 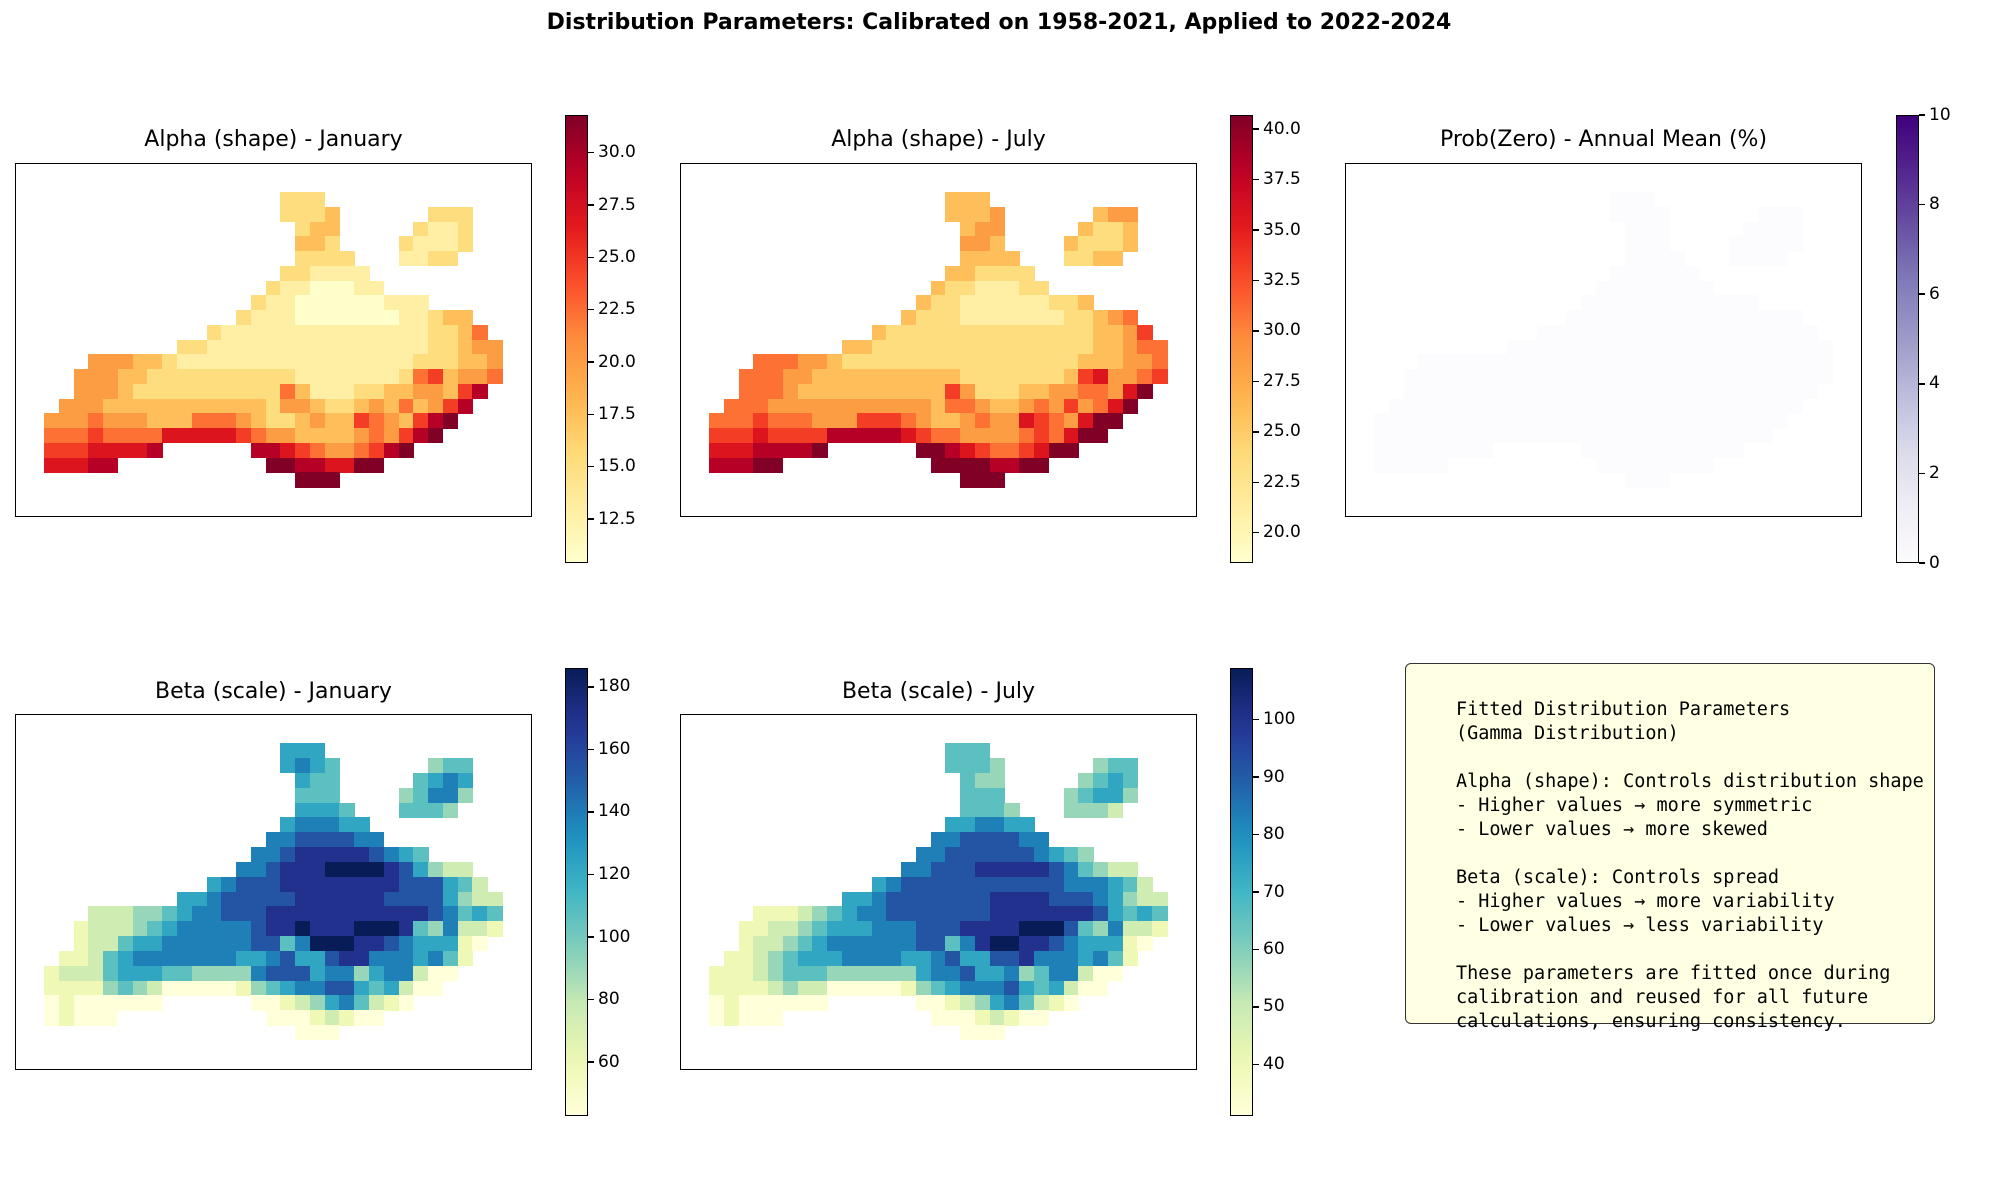 What do you see at coordinates (1274, 1063) in the screenshot?
I see `colorbar-tick-label: 40` at bounding box center [1274, 1063].